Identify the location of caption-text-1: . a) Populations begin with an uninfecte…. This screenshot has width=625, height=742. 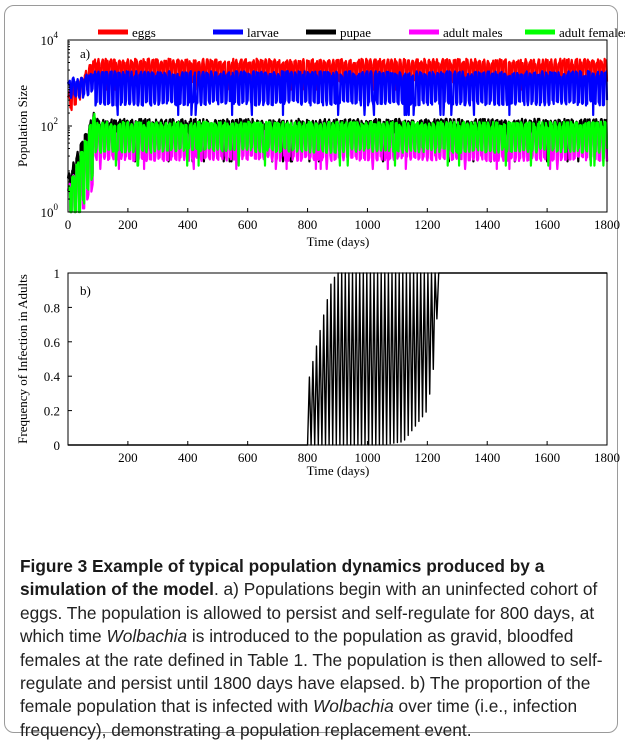
(309, 613).